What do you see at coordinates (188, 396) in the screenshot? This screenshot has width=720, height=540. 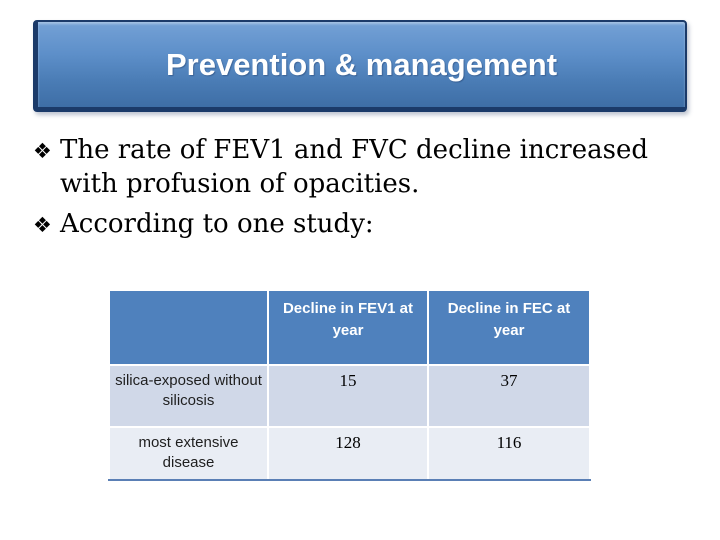 I see `table-cell-row-label: silica-exposed without silicosis` at bounding box center [188, 396].